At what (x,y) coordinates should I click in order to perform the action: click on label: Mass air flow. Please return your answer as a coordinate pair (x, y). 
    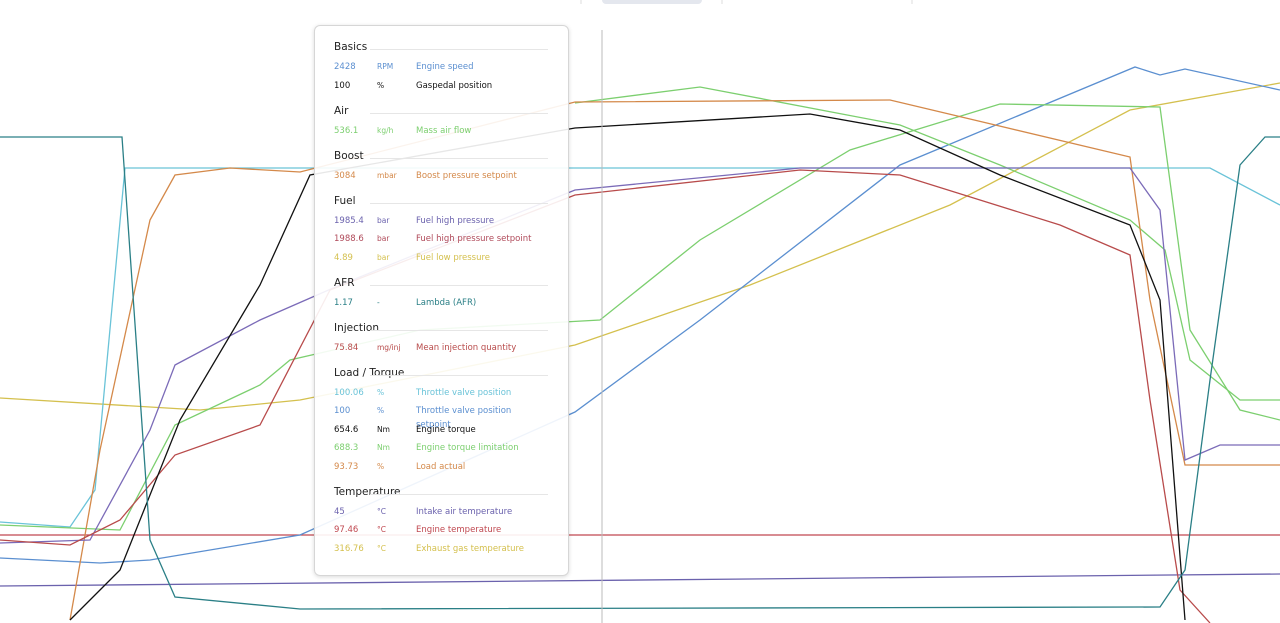
    Looking at the image, I should click on (444, 130).